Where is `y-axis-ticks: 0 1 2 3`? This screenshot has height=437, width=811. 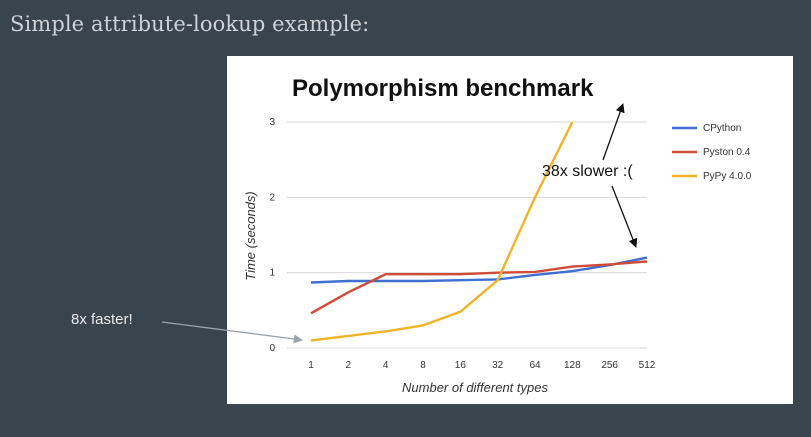
y-axis-ticks: 0 1 2 3 is located at coordinates (272, 235).